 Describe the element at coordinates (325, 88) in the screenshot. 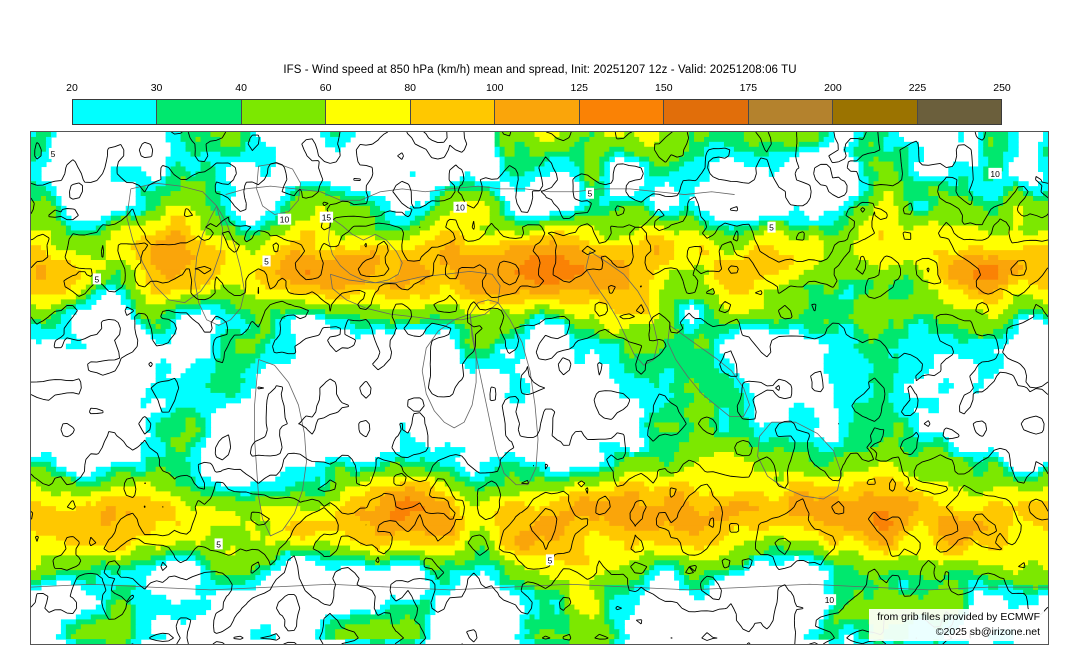

I see `colorbar-tick-60: 60` at that location.